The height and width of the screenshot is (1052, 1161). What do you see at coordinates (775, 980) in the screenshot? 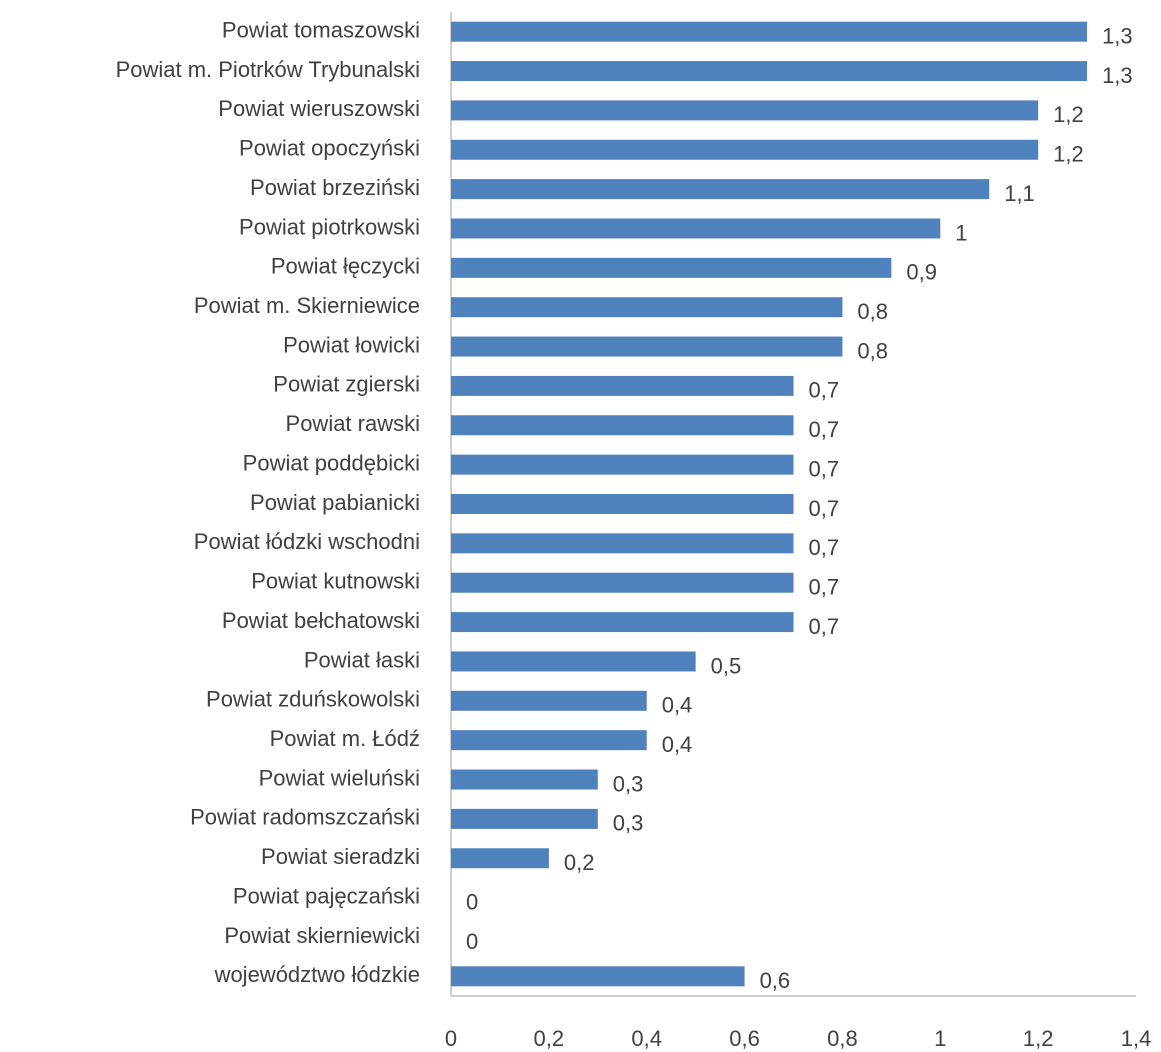
I see `value-label: 0,6` at bounding box center [775, 980].